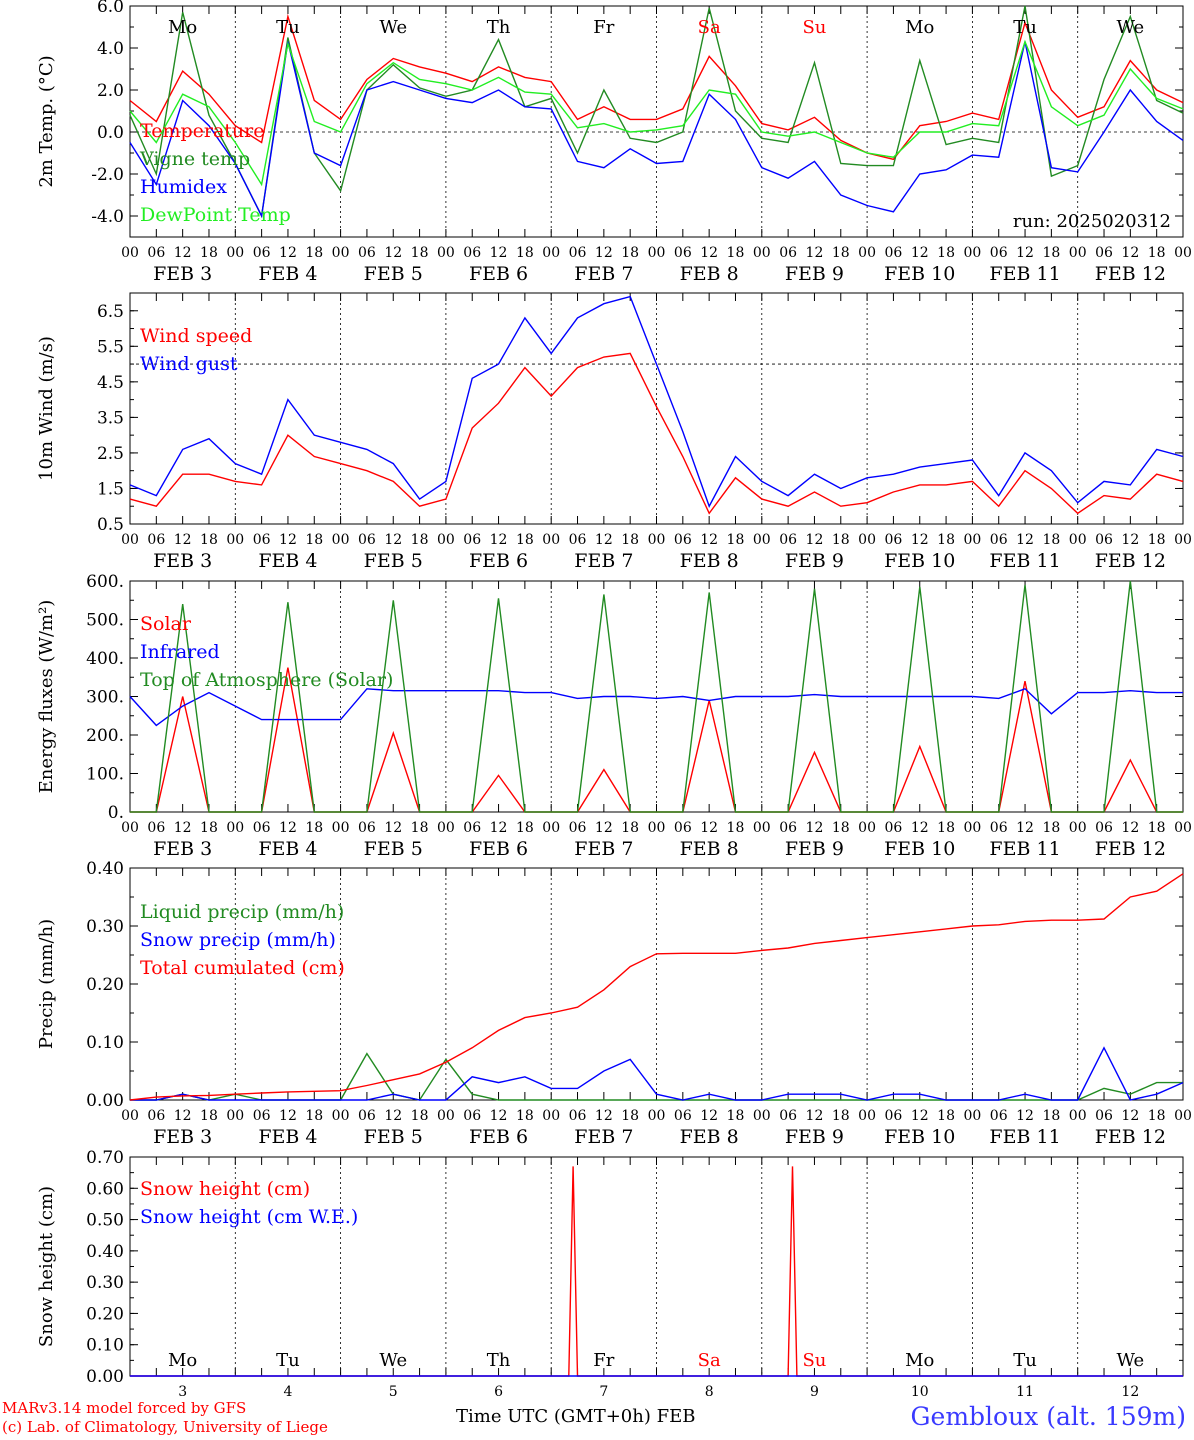 Image resolution: width=1194 pixels, height=1440 pixels. What do you see at coordinates (105, 1221) in the screenshot?
I see `y-tick-label: 0.50` at bounding box center [105, 1221].